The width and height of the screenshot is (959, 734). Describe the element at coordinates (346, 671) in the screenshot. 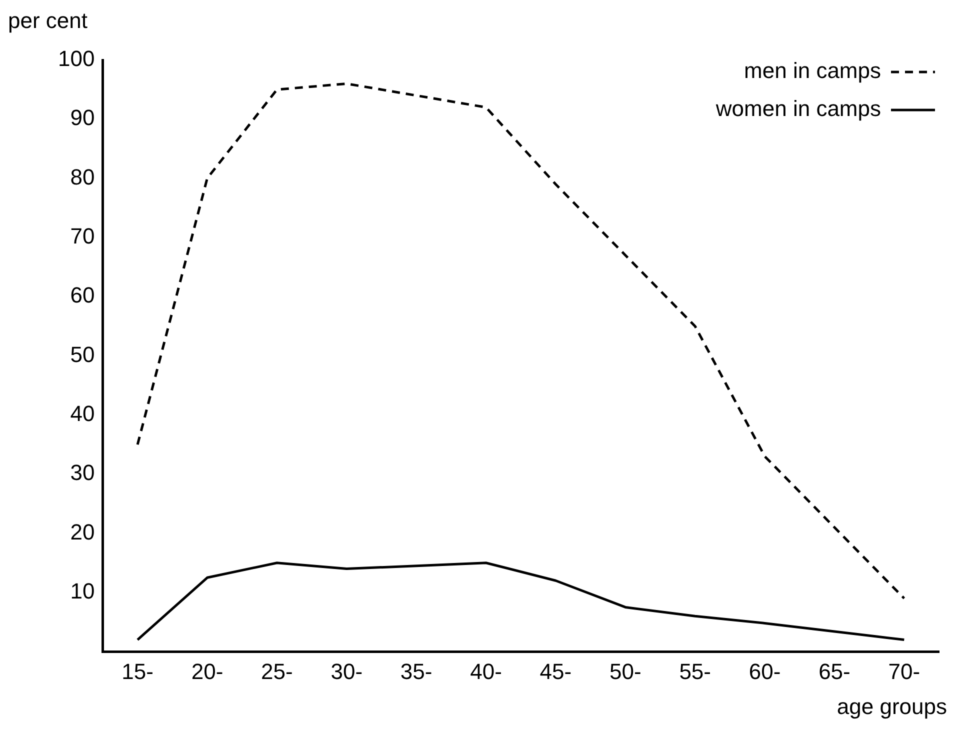

I see `x-tick-label: 30-` at that location.